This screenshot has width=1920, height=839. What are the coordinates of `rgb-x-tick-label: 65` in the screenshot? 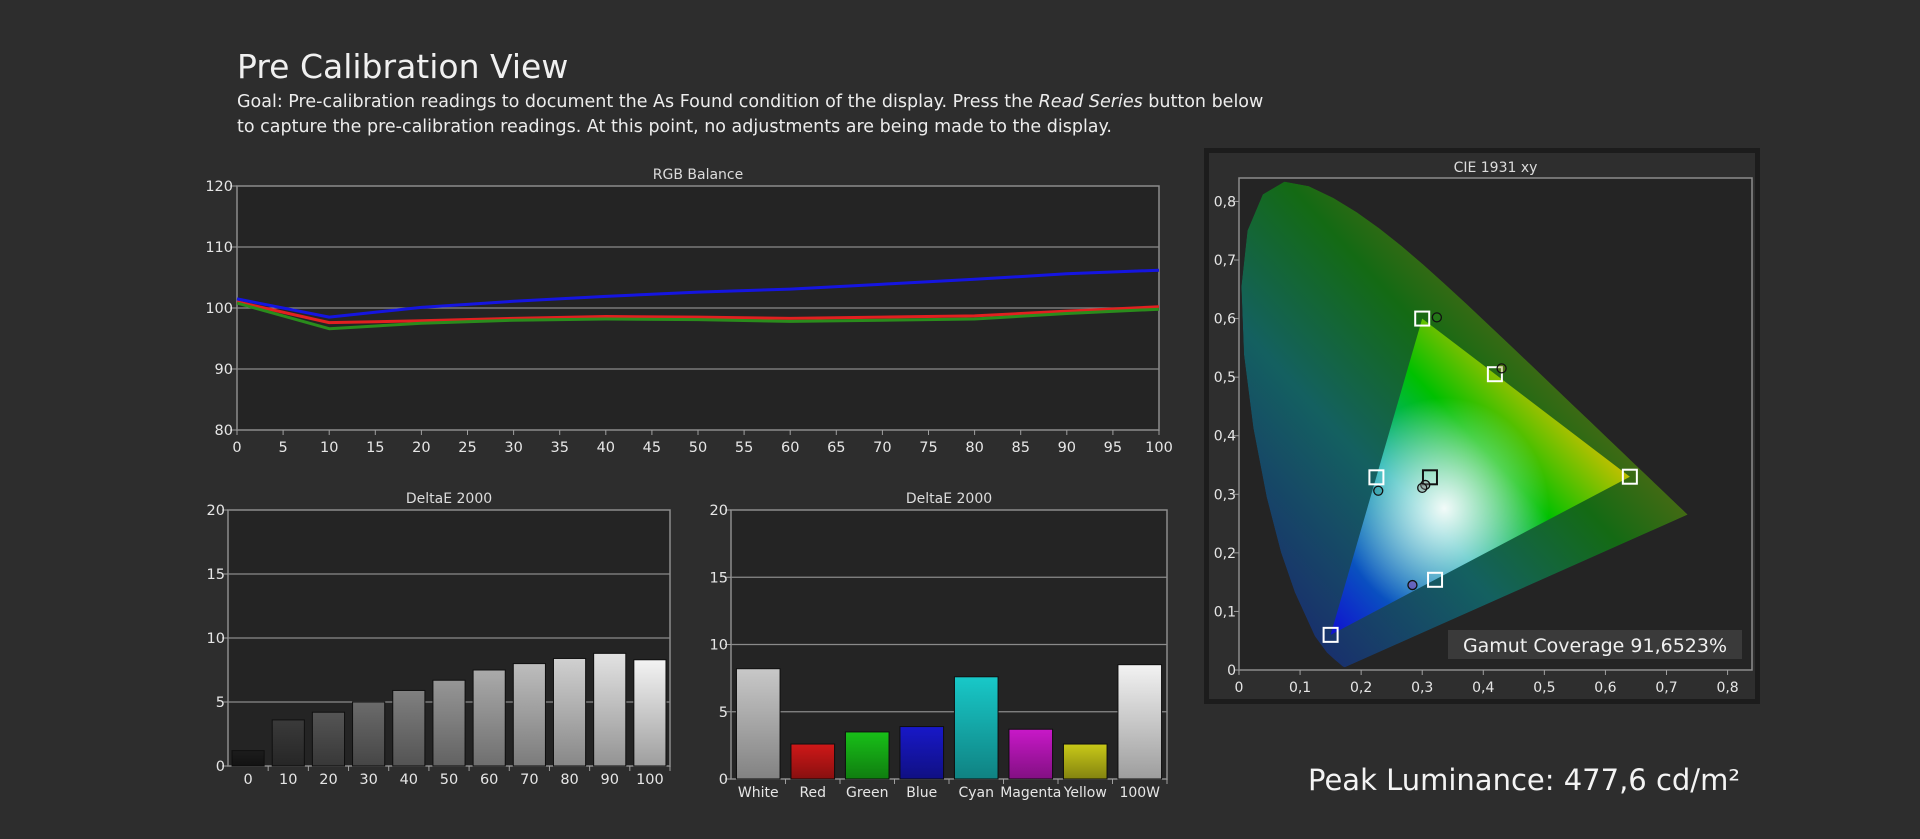 It's located at (836, 448).